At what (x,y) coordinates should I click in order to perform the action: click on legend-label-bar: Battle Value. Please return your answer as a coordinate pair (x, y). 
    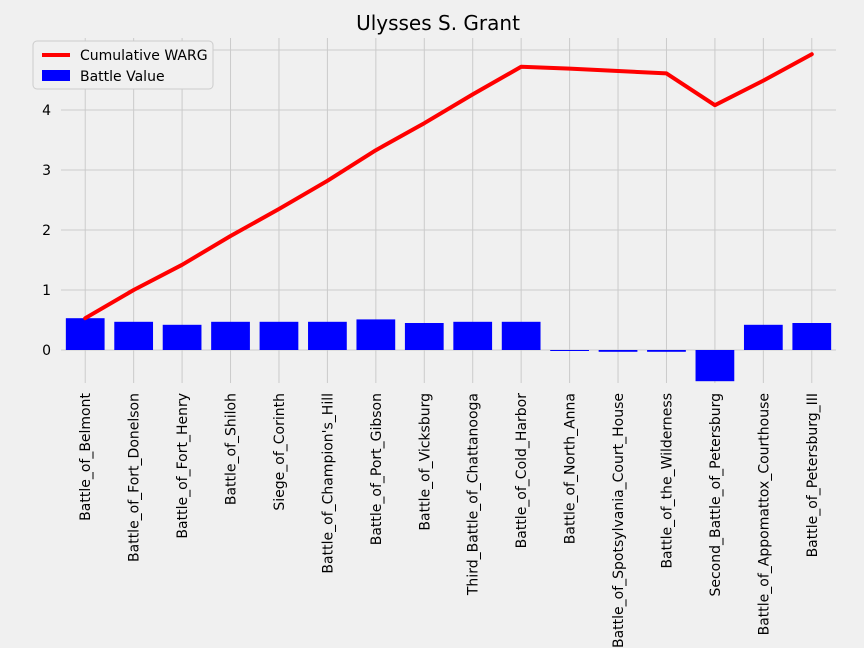
    Looking at the image, I should click on (122, 77).